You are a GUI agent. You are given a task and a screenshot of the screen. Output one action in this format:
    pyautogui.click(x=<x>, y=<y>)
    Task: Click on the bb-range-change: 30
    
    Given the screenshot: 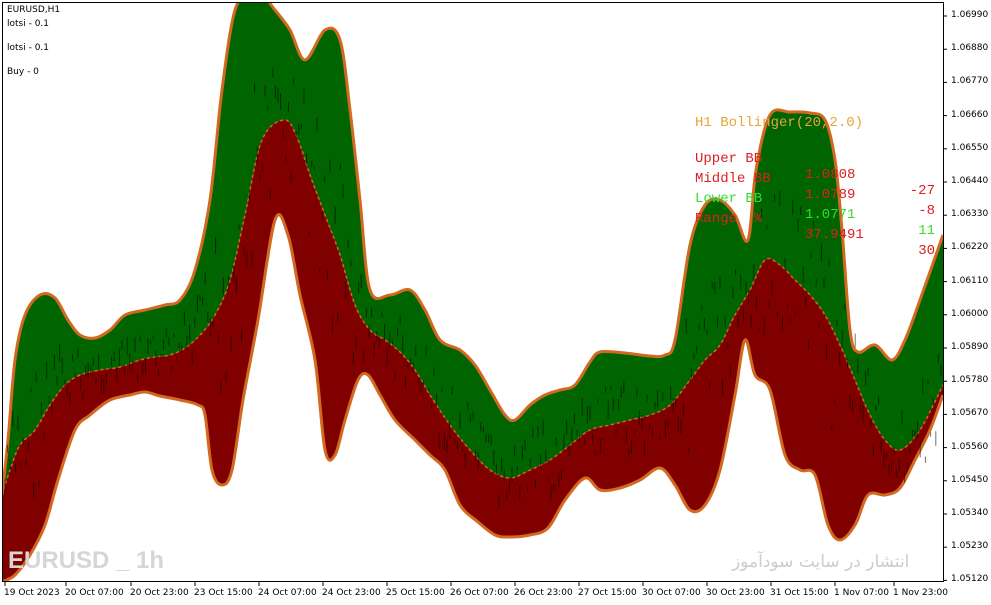 What is the action you would take?
    pyautogui.click(x=926, y=251)
    